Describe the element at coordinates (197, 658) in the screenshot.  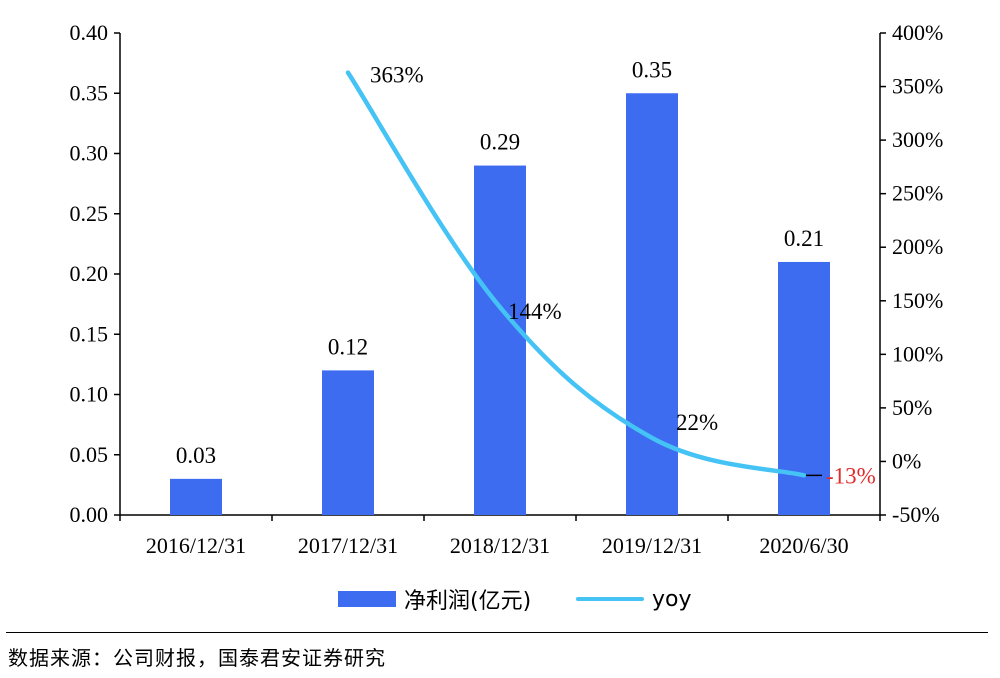
I see `source-note: 数据来源：公司财报，国泰君安证券研究` at that location.